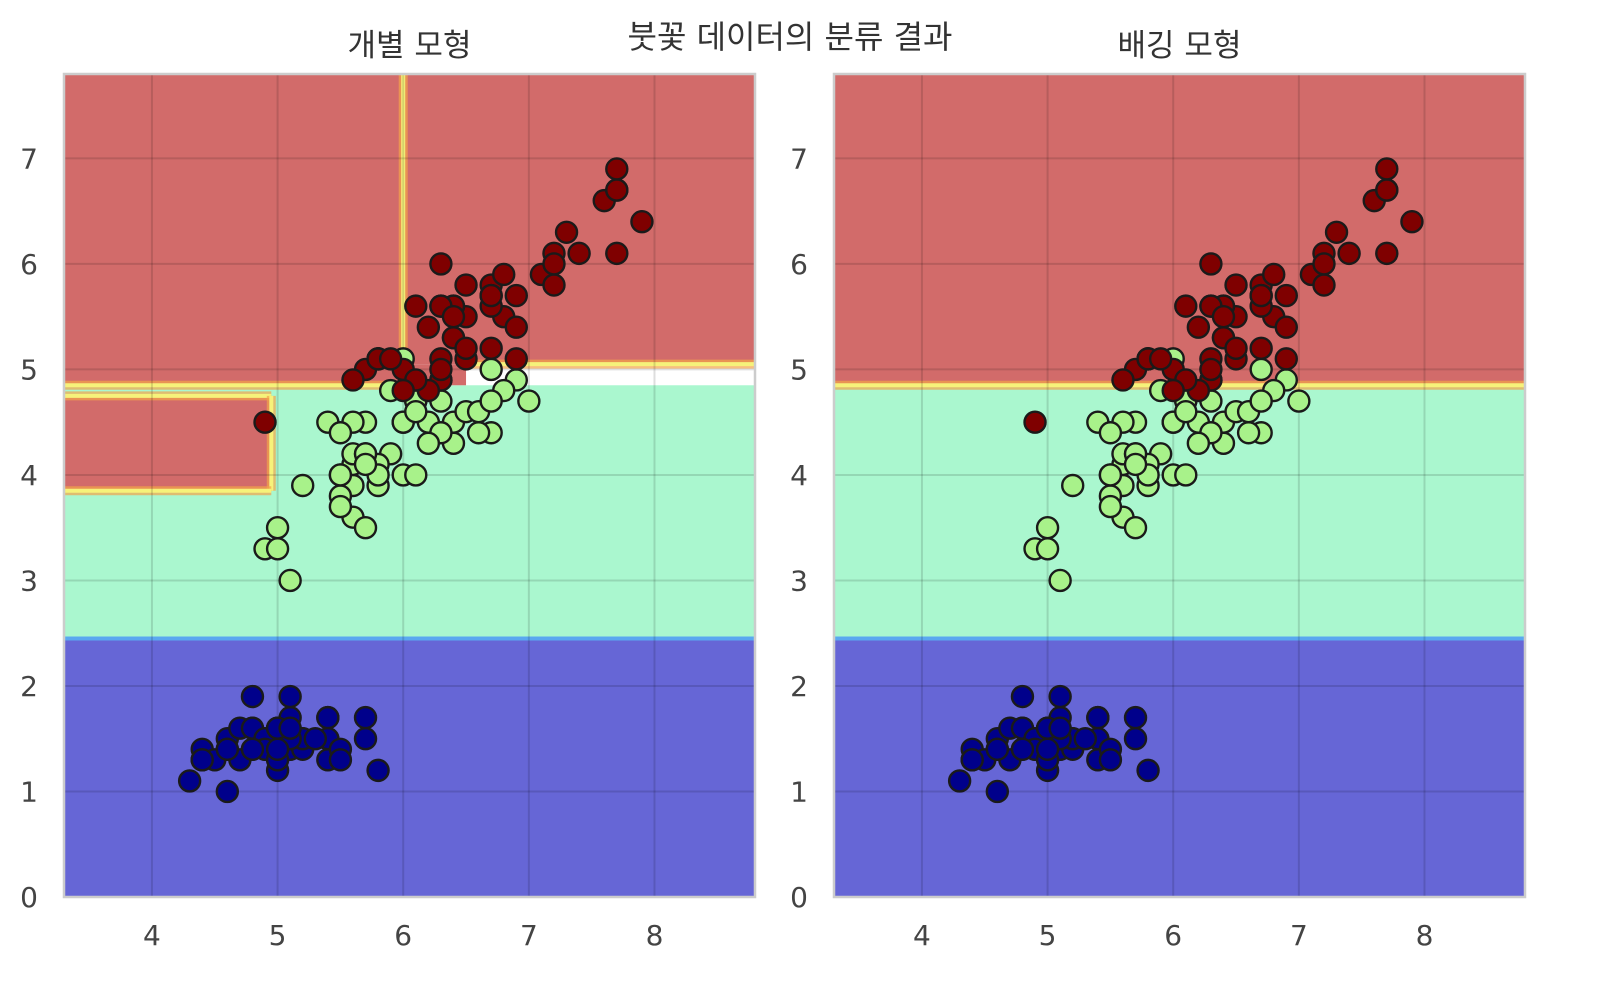 The width and height of the screenshot is (1598, 1008). What do you see at coordinates (29, 264) in the screenshot?
I see `y-tick-label: 6` at bounding box center [29, 264].